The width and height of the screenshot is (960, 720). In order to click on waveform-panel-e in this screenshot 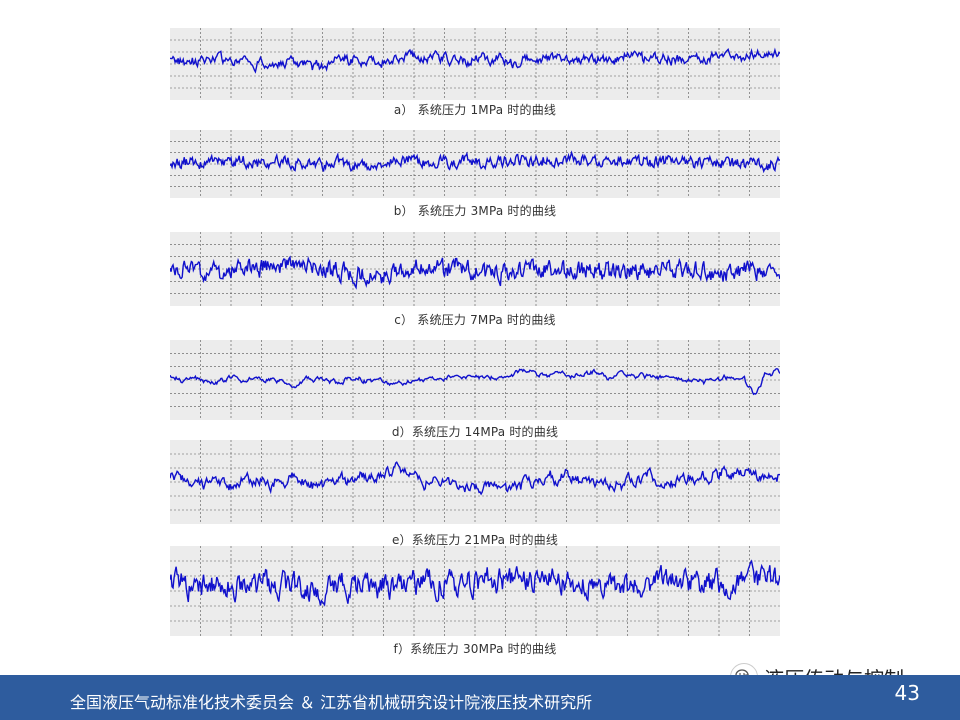, I will do `click(475, 482)`.